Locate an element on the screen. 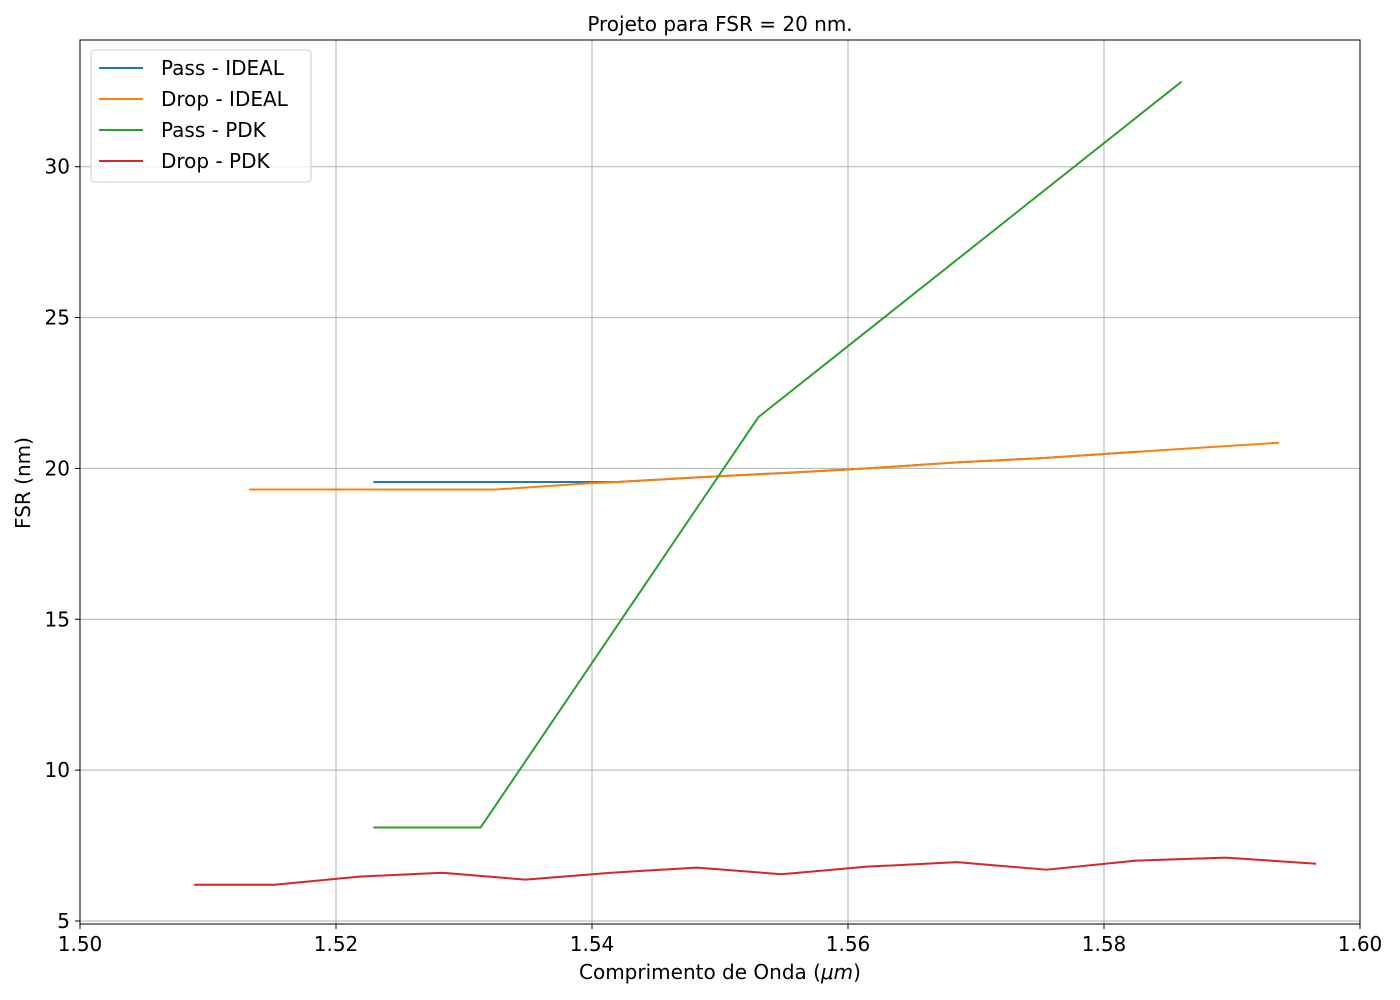 This screenshot has width=1400, height=1000. x-tick-label: 1.56 is located at coordinates (848, 944).